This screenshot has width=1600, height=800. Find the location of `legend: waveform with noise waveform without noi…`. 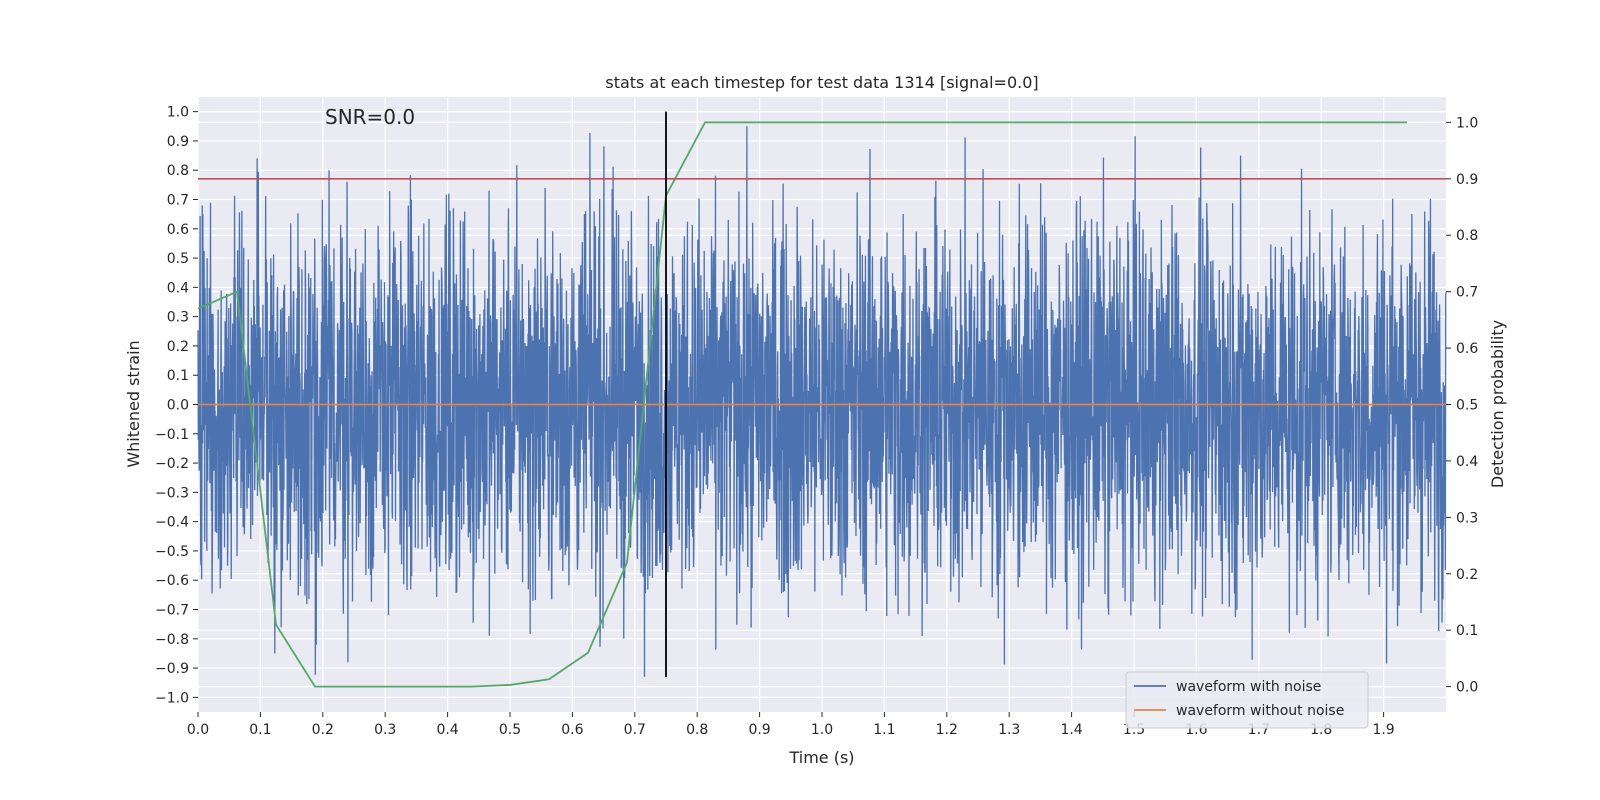

legend: waveform with noise waveform without noi… is located at coordinates (1247, 700).